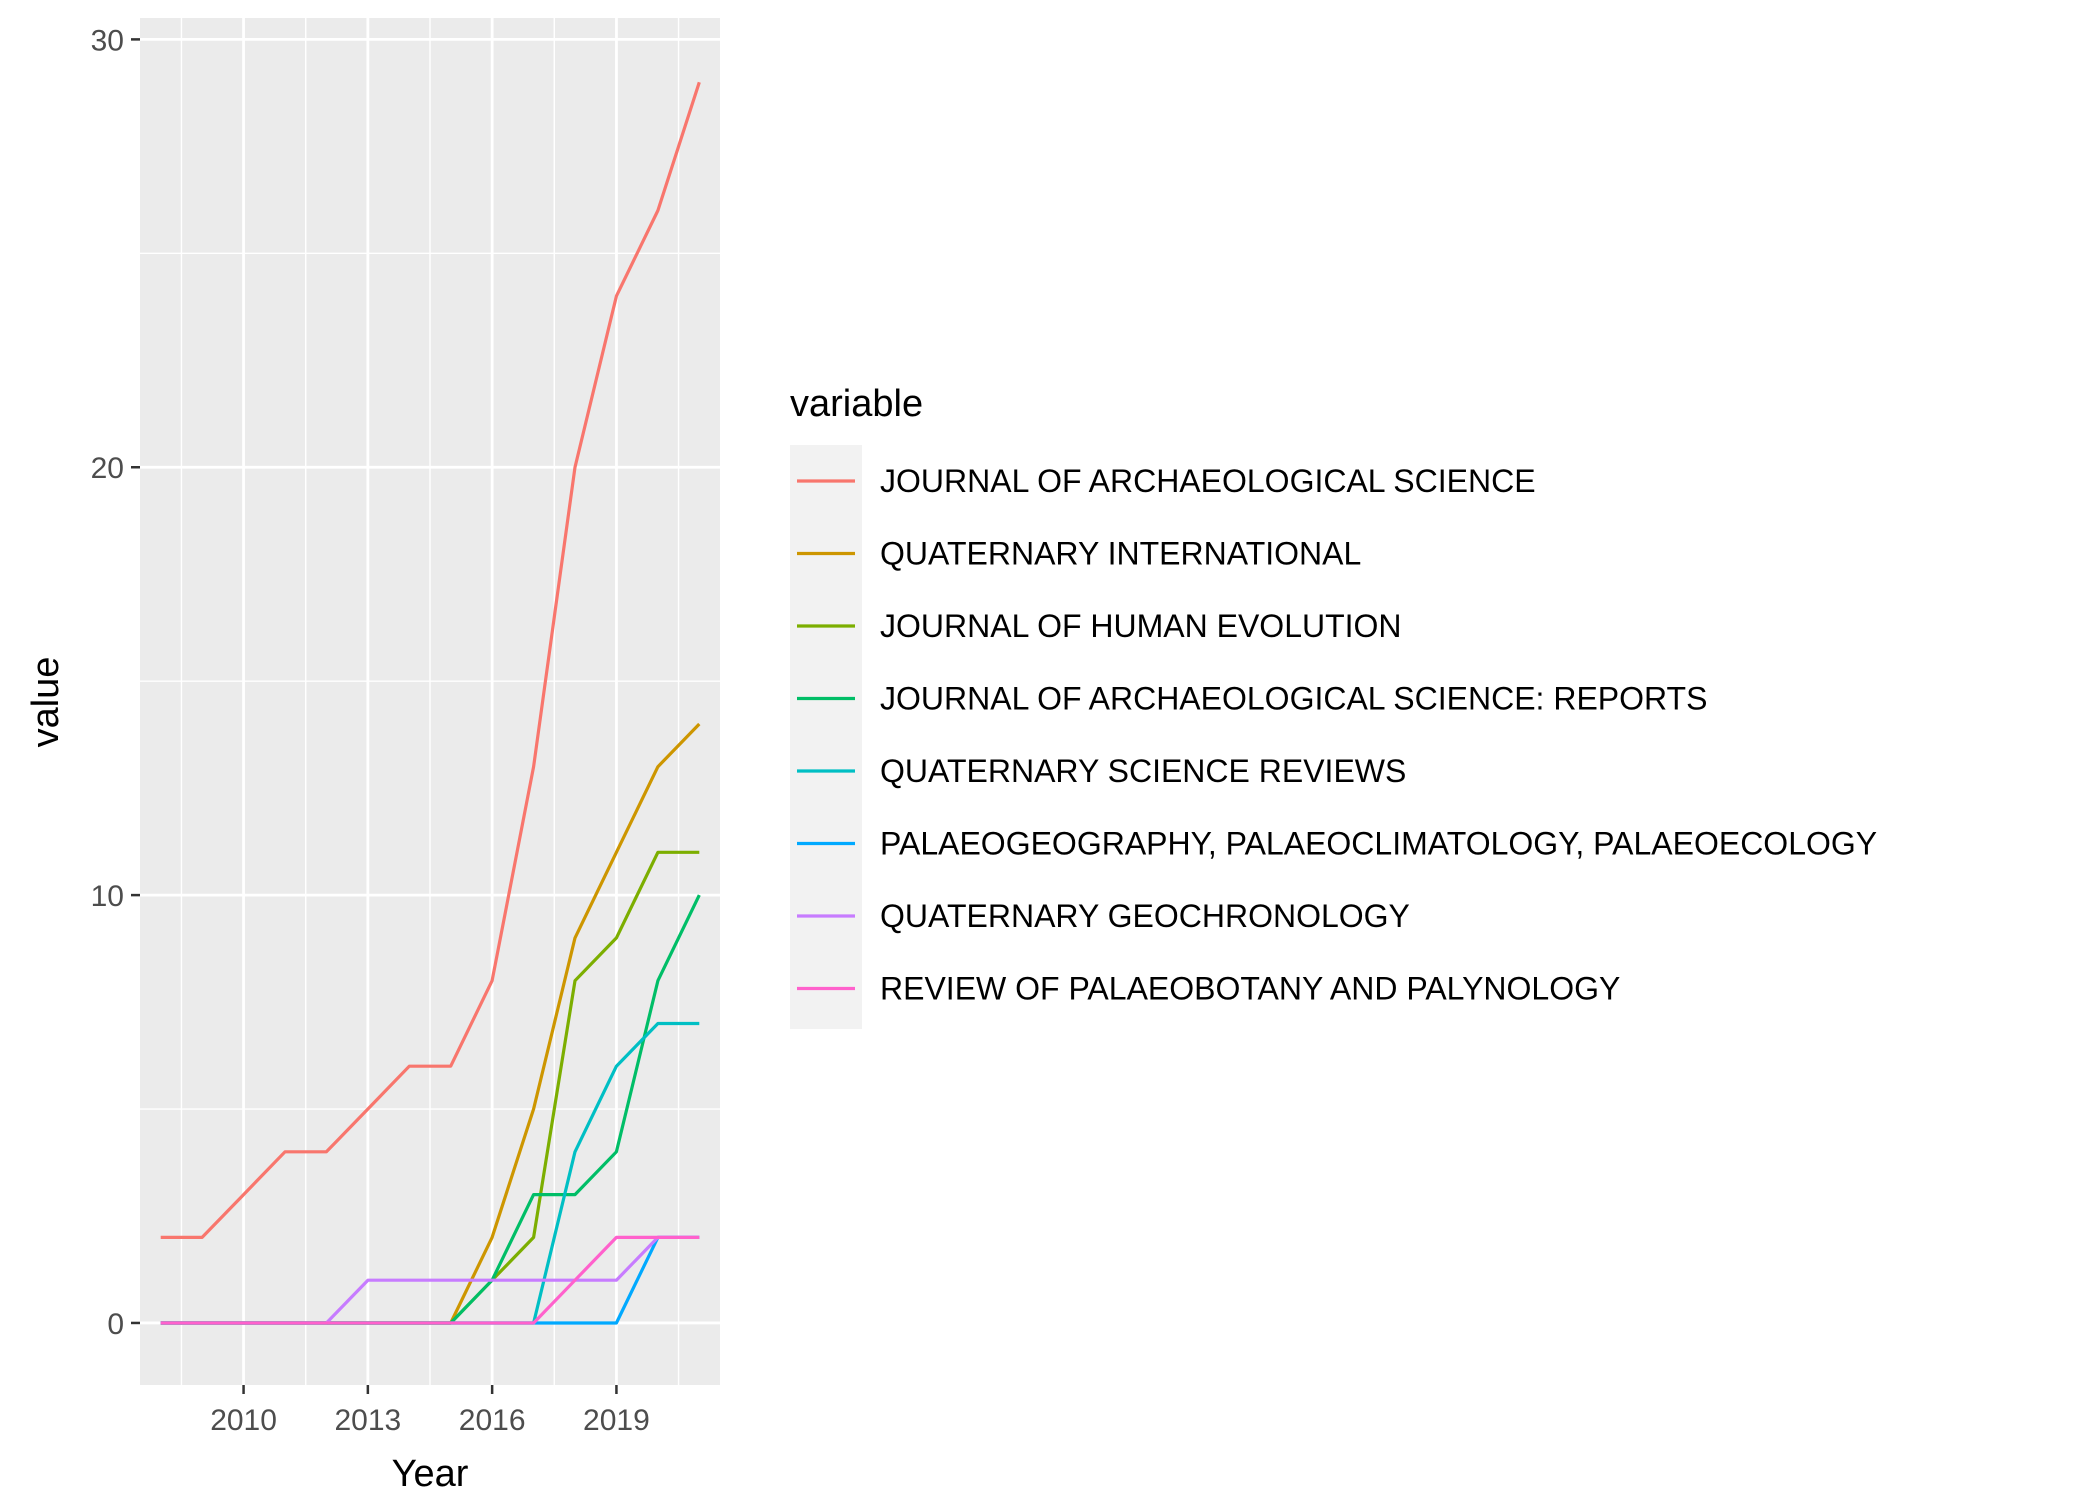 This screenshot has width=2100, height=1500. Describe the element at coordinates (430, 1411) in the screenshot. I see `x-axis: 2010 2013 2016 2019` at that location.